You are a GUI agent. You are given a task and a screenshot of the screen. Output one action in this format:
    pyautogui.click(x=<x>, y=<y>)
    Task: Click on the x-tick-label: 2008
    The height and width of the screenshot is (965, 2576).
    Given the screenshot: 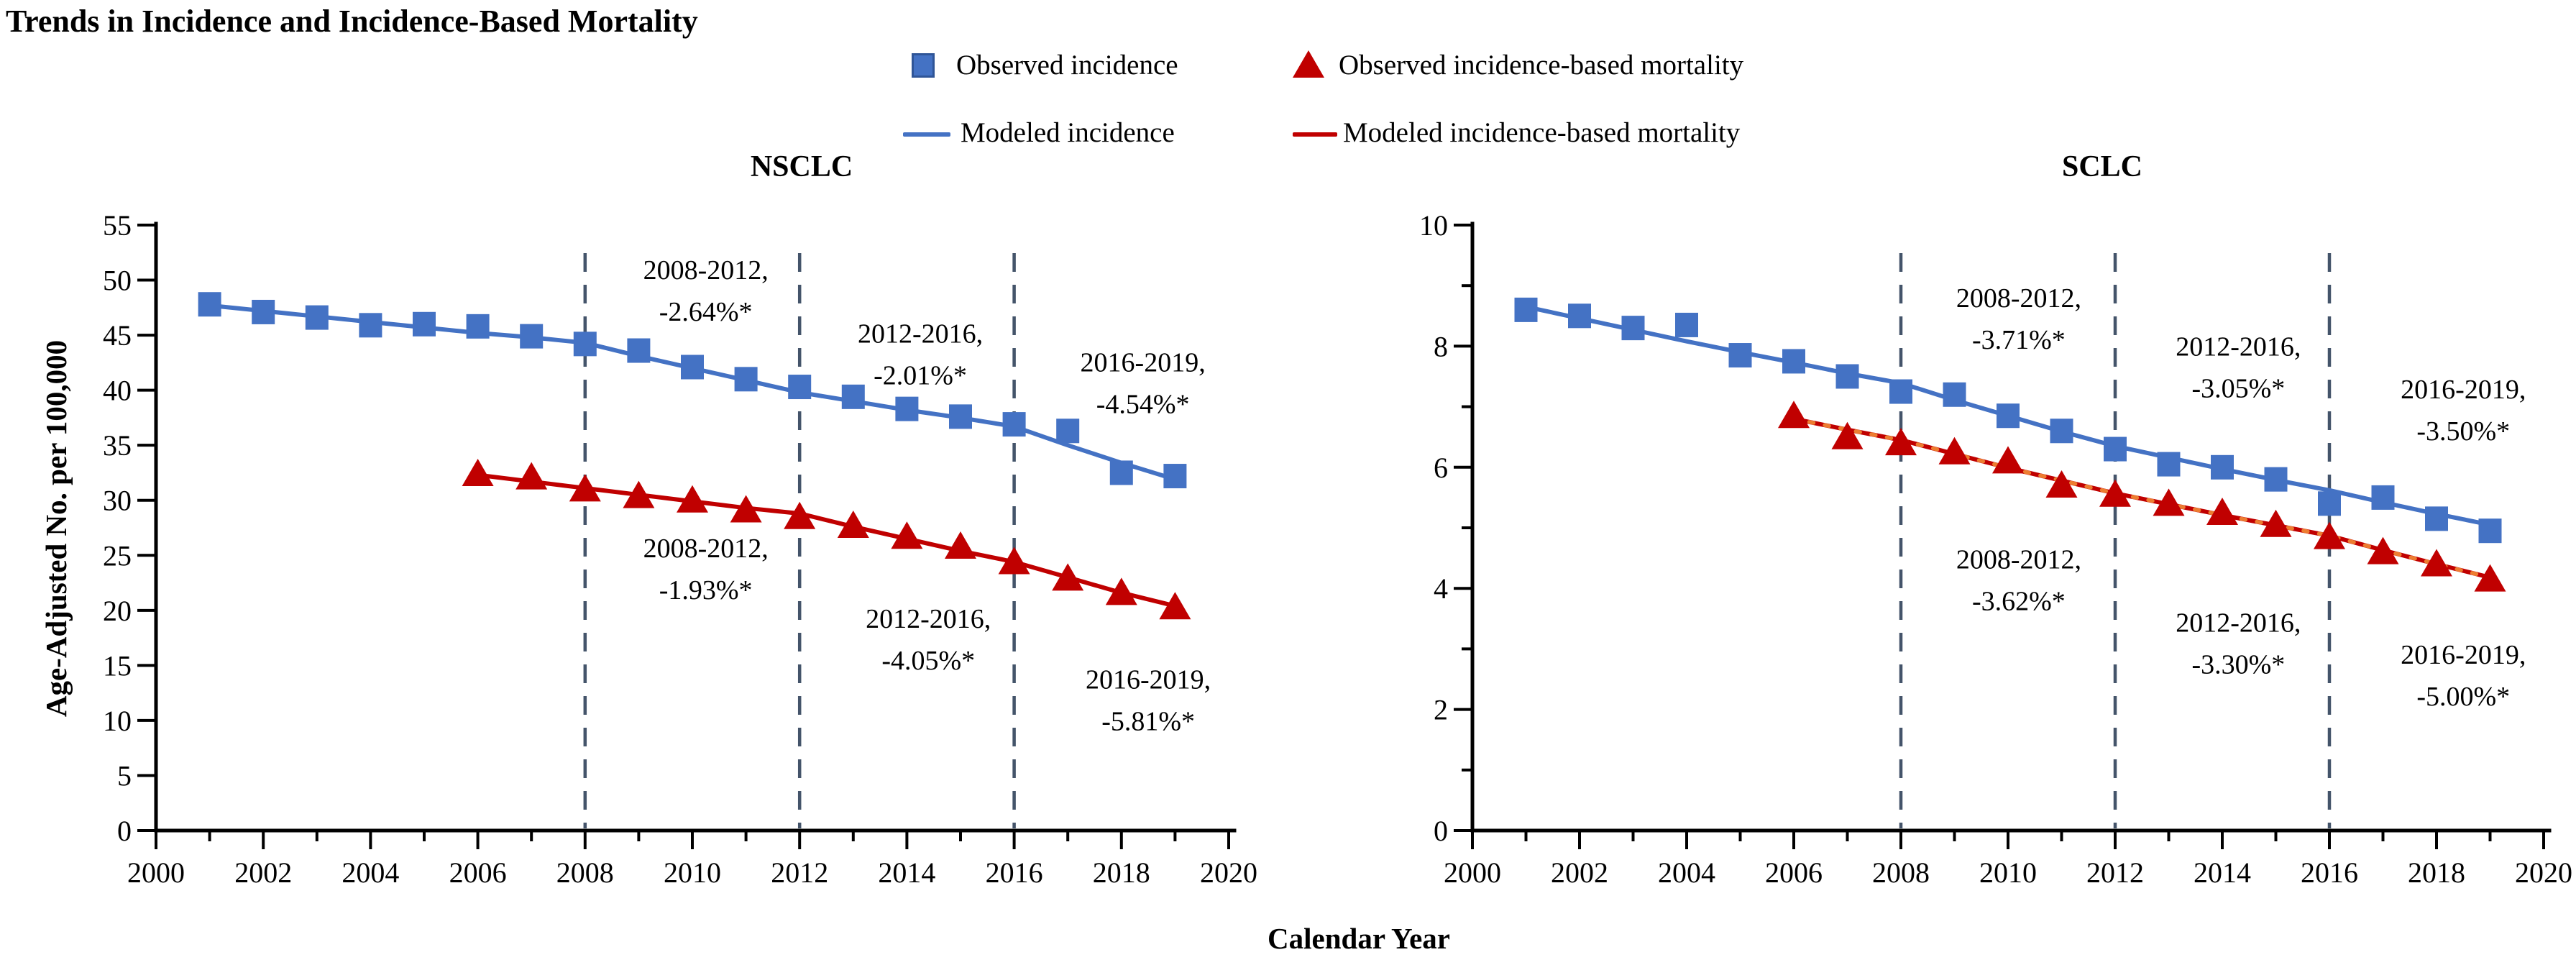 What is the action you would take?
    pyautogui.click(x=1901, y=872)
    